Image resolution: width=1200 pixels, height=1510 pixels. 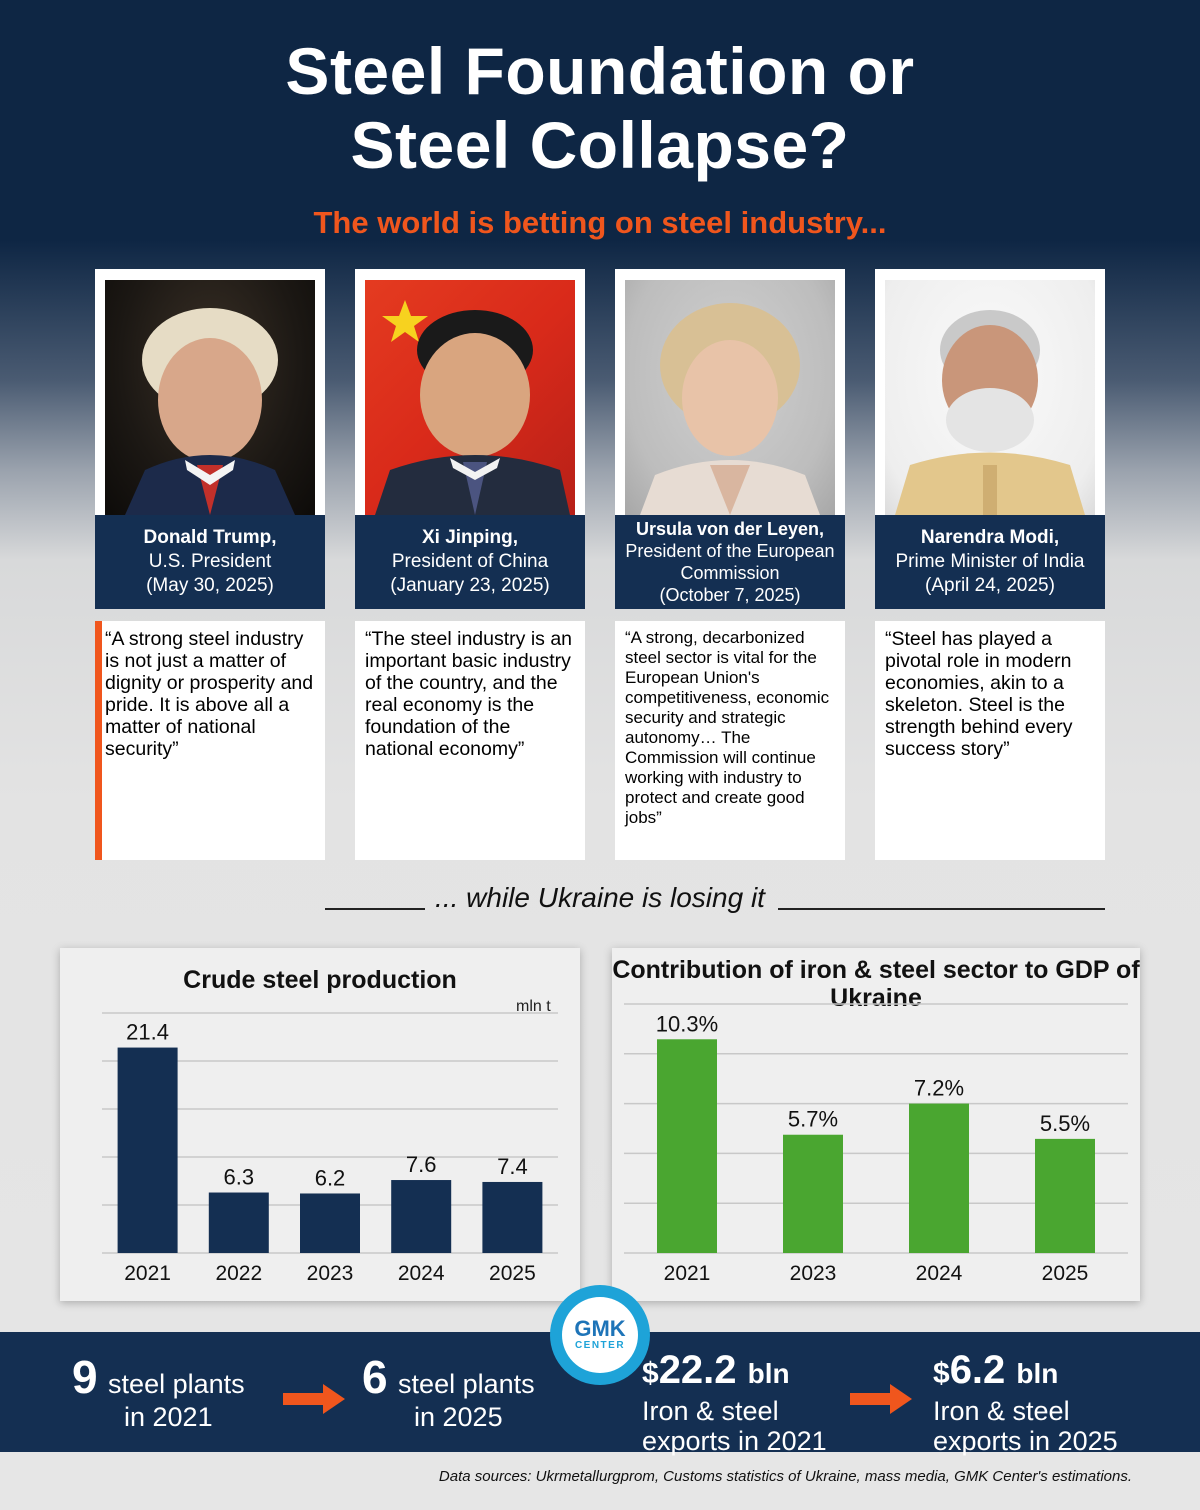 I want to click on chart-crude-steel: 21.4 2021 6.3 2022 6.2 2023 7.6 2024 7.4 2025, so click(x=330, y=1148).